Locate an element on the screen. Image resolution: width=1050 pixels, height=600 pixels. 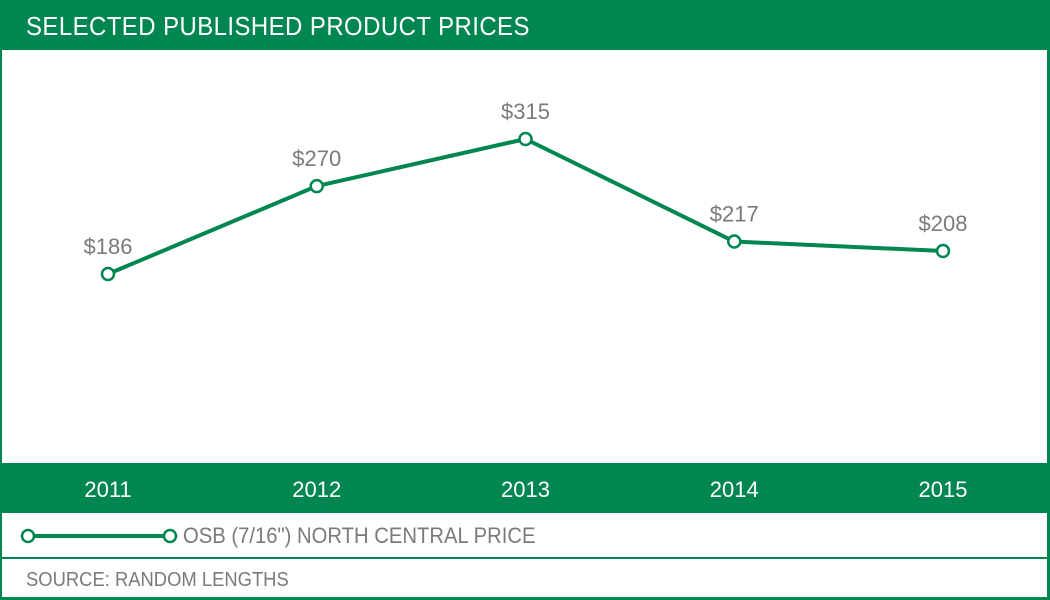
data-label: $217 is located at coordinates (734, 214).